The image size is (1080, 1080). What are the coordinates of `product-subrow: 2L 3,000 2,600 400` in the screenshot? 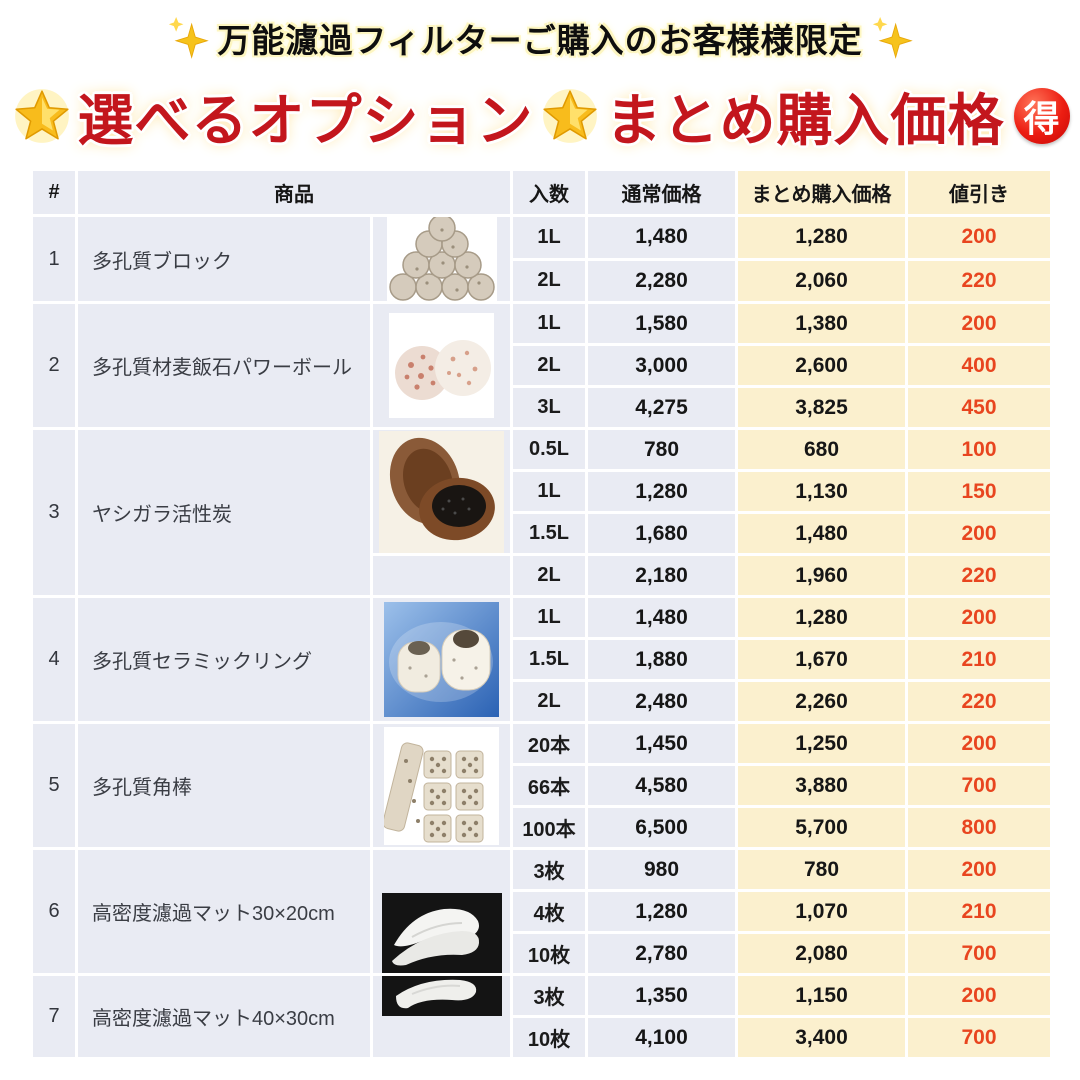 It's located at (542, 365).